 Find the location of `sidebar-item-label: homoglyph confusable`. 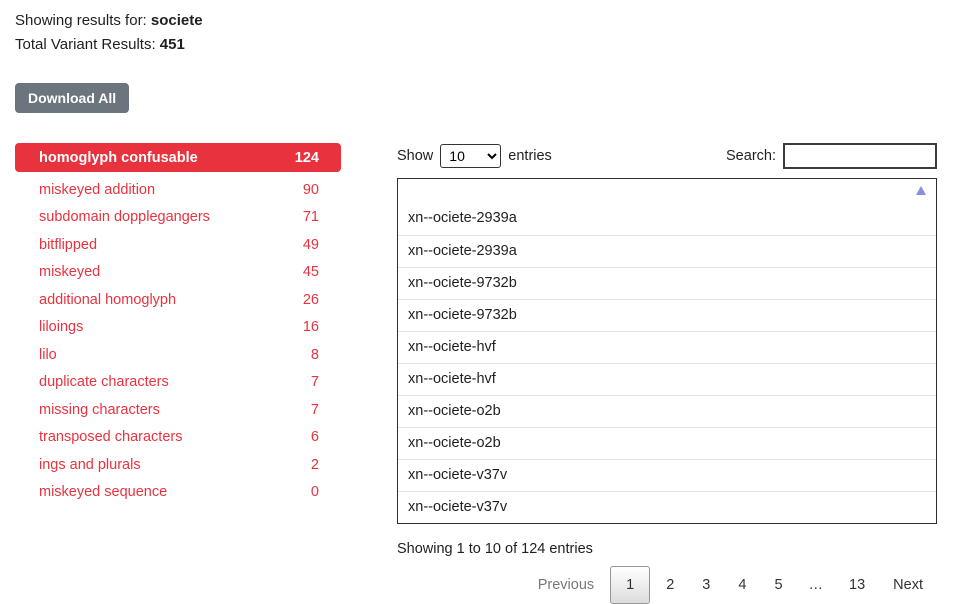

sidebar-item-label: homoglyph confusable is located at coordinates (118, 157).